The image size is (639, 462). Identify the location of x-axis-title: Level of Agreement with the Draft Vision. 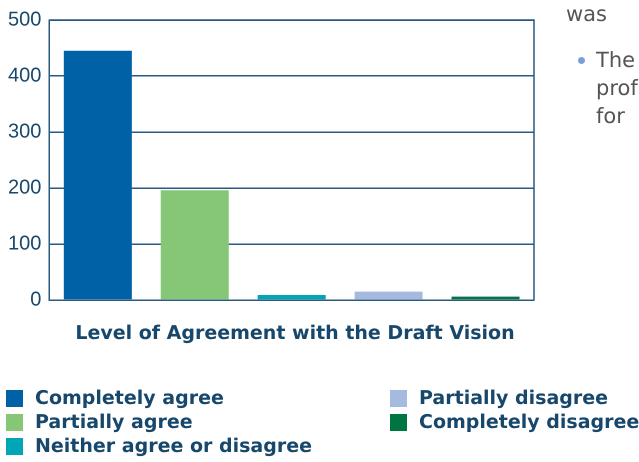
(295, 333).